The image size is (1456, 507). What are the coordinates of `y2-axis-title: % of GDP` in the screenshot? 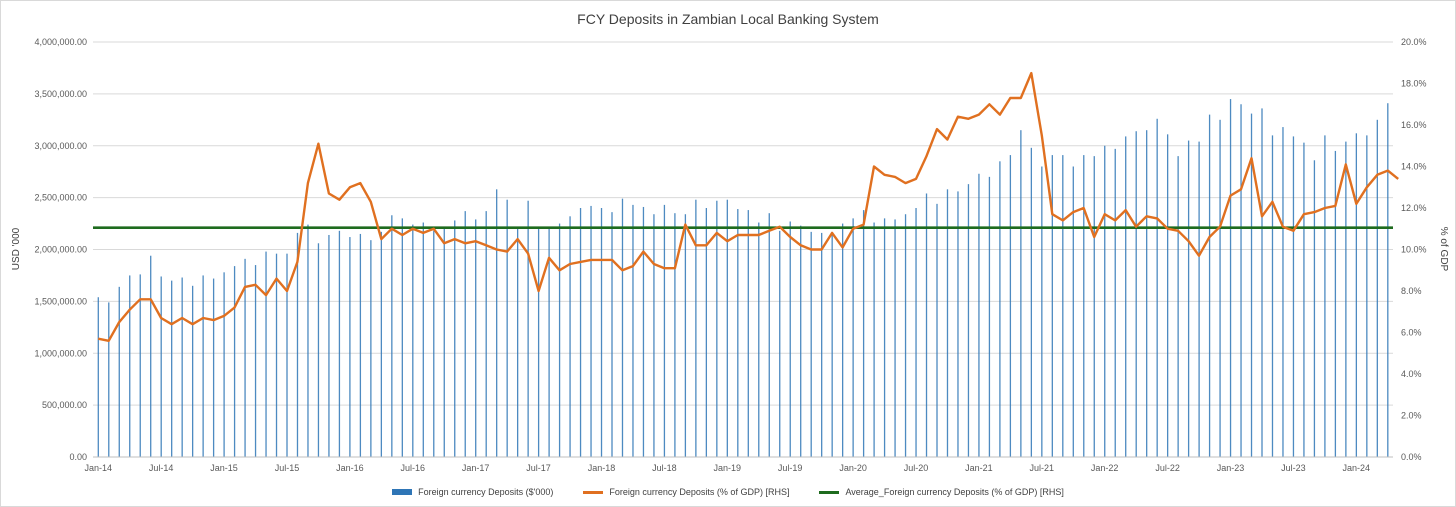 It's located at (1443, 249).